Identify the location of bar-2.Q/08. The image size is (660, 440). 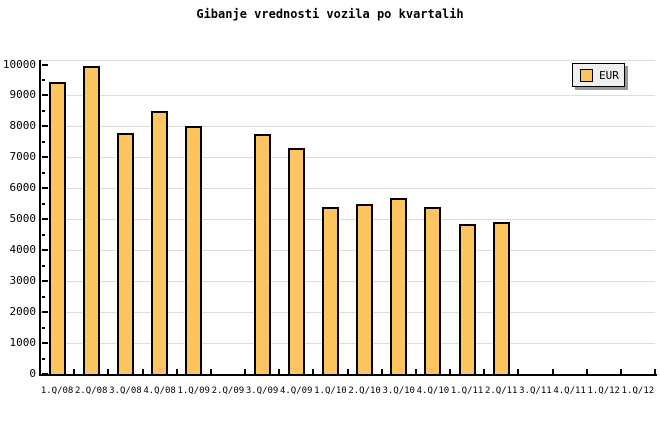
(91, 220).